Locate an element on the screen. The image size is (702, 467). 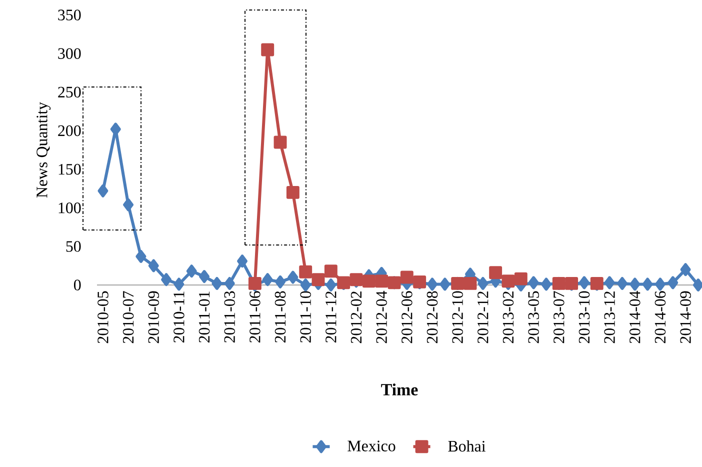
y-tick-label: 0 is located at coordinates (77, 285).